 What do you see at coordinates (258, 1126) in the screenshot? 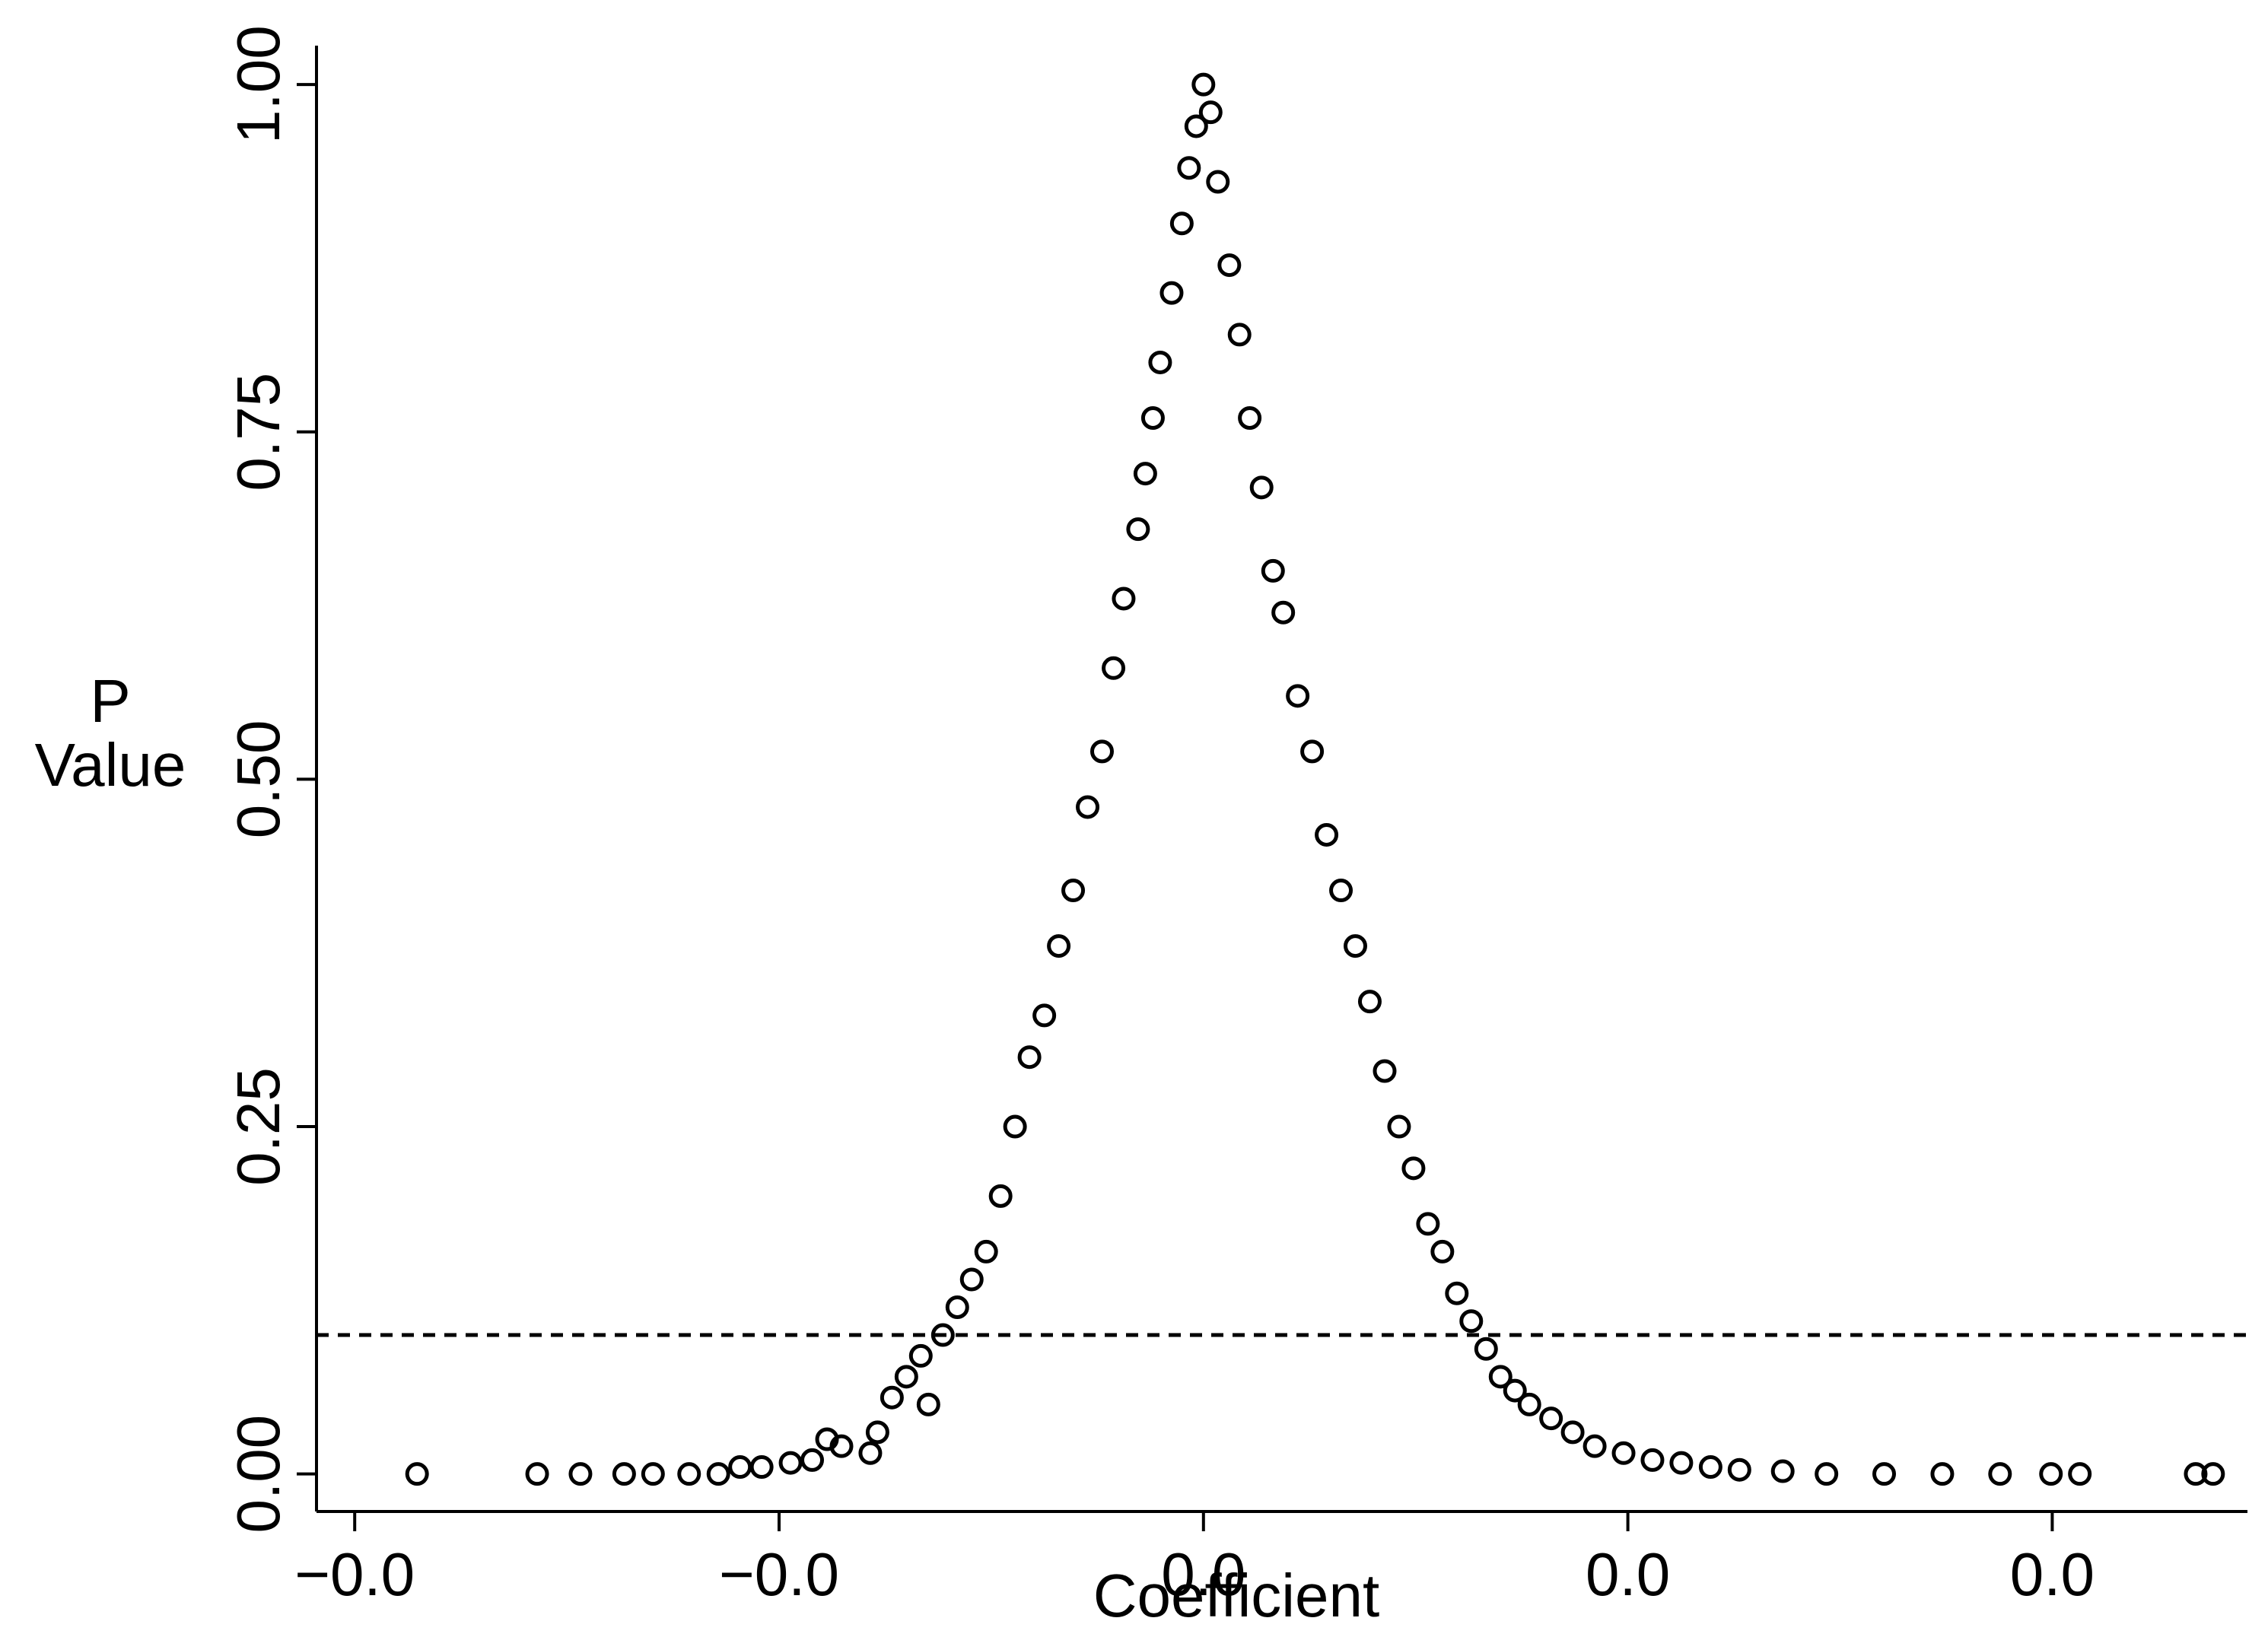
I see `y-tick-label: 0.25` at bounding box center [258, 1126].